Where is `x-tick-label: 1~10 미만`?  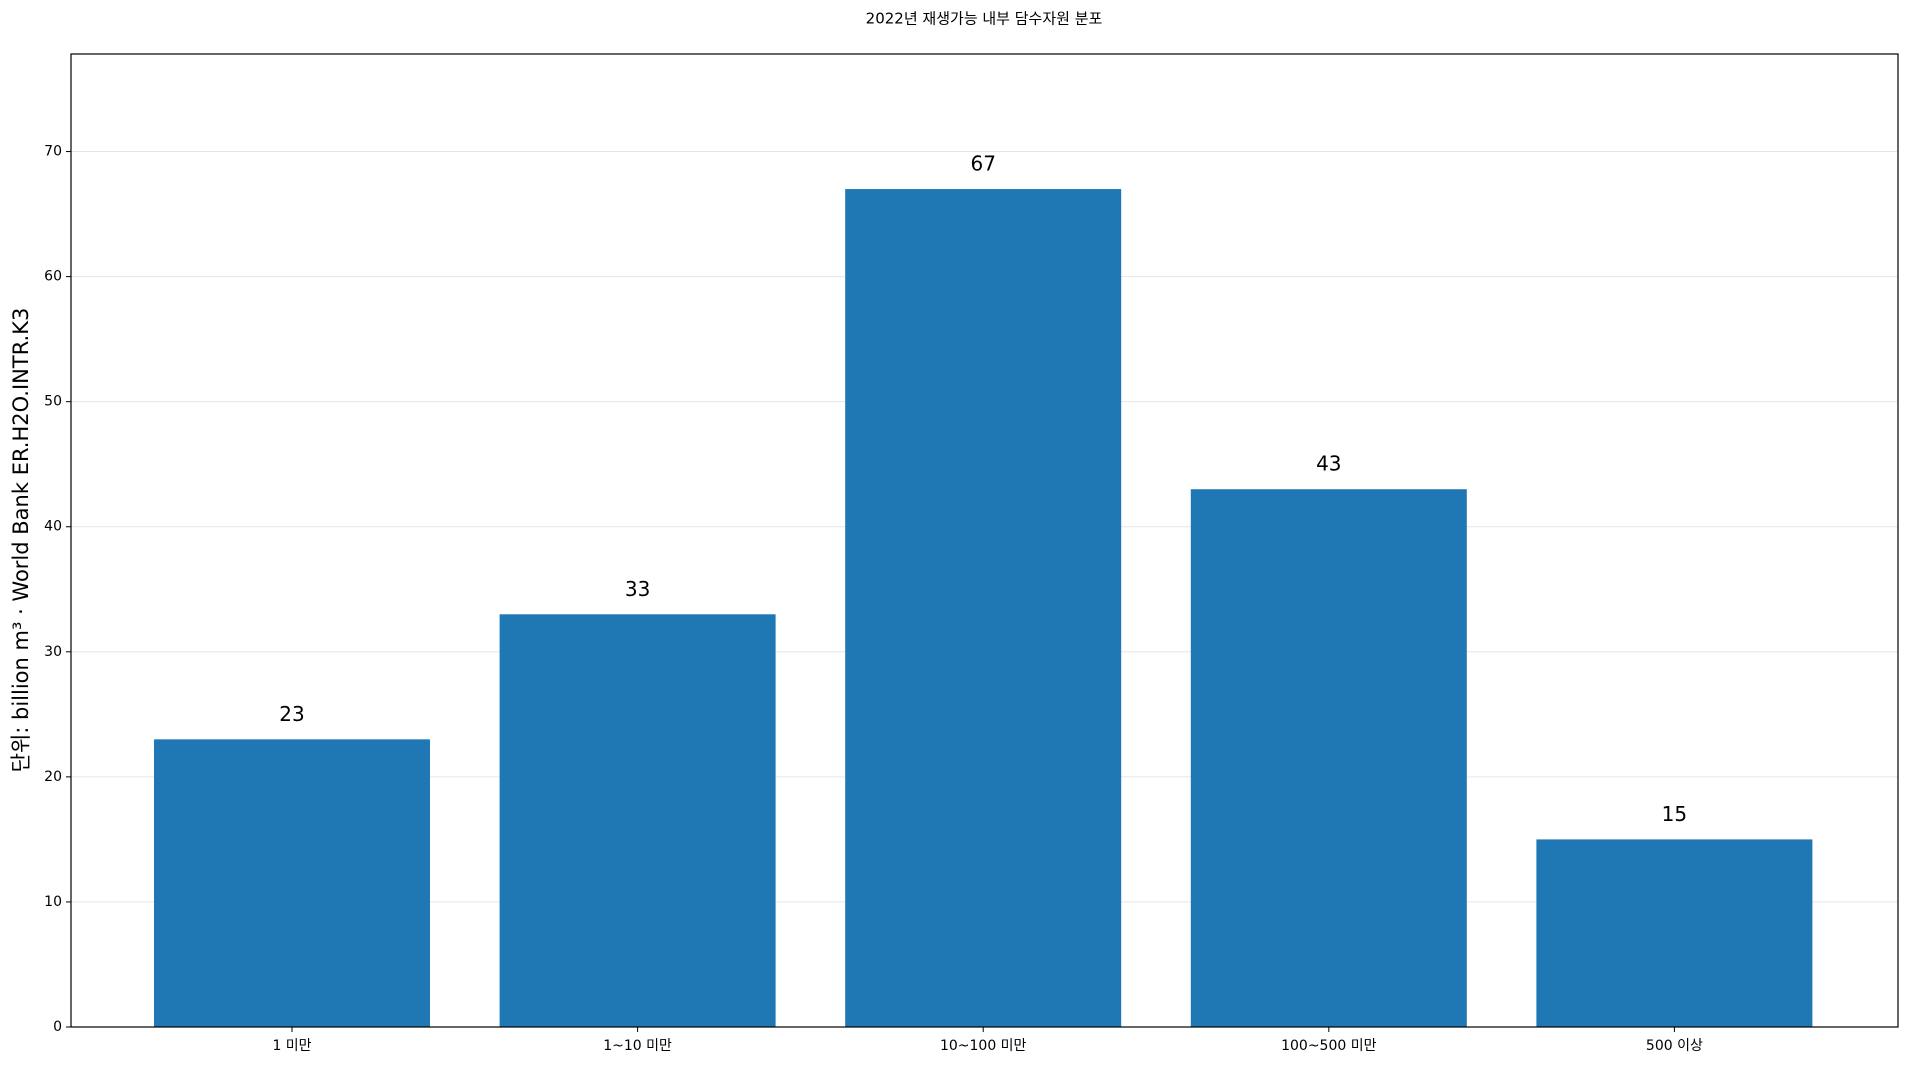
x-tick-label: 1~10 미만 is located at coordinates (637, 1046).